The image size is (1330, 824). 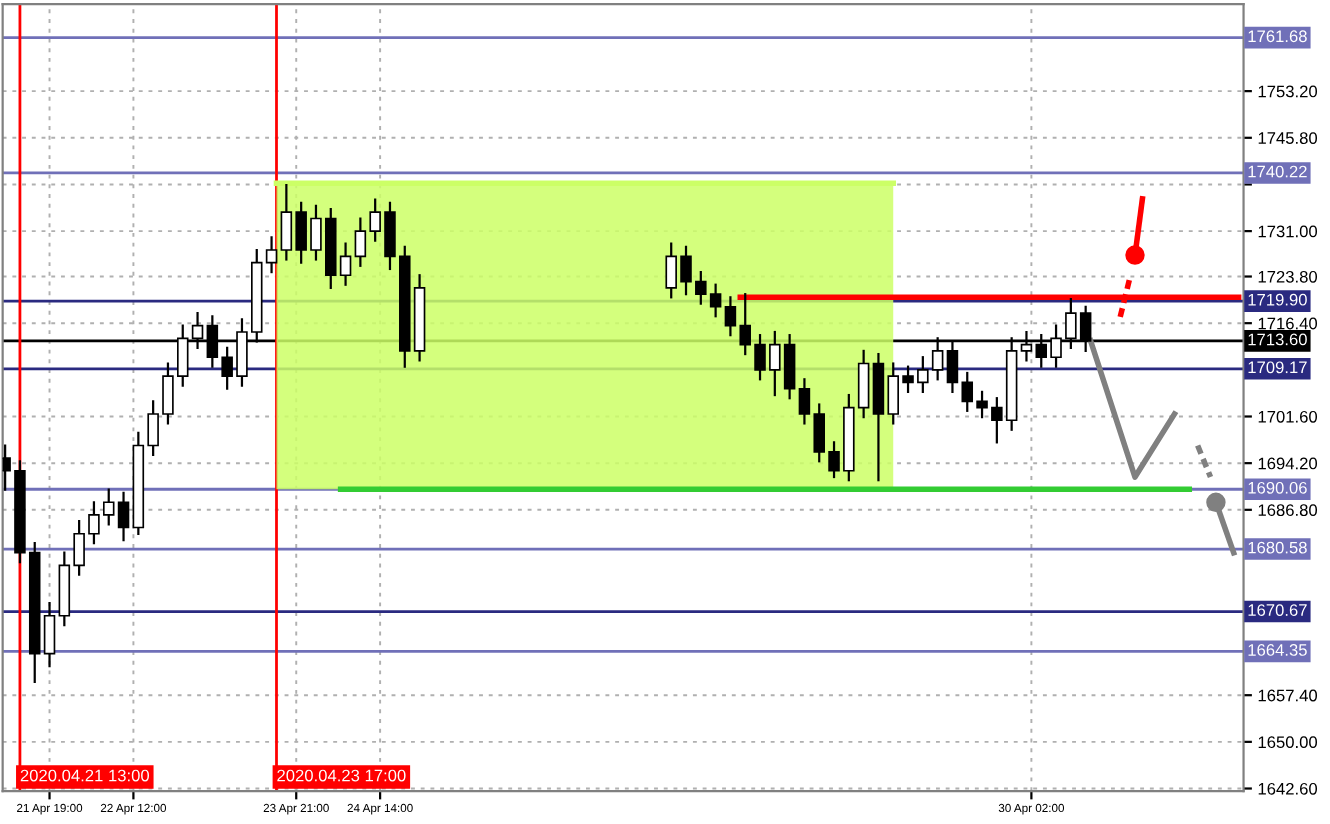 I want to click on y-tick-label: 1723.80, so click(x=1288, y=276).